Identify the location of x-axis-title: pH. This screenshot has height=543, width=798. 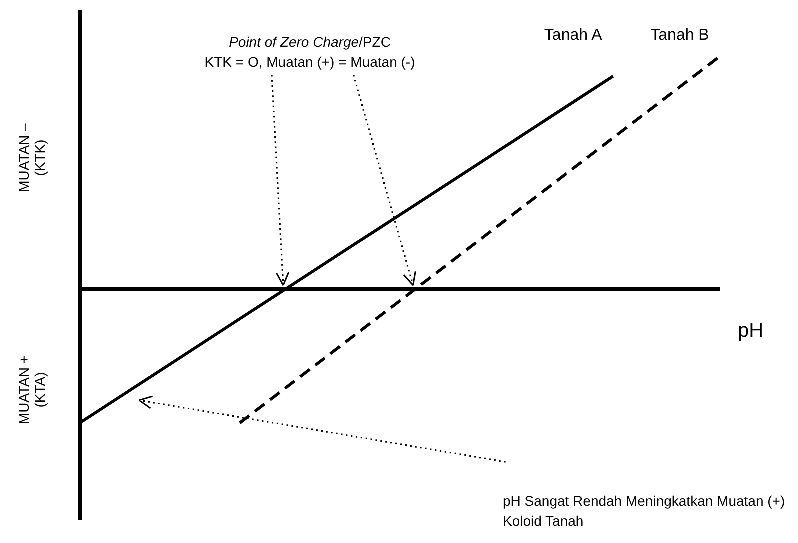
(751, 331).